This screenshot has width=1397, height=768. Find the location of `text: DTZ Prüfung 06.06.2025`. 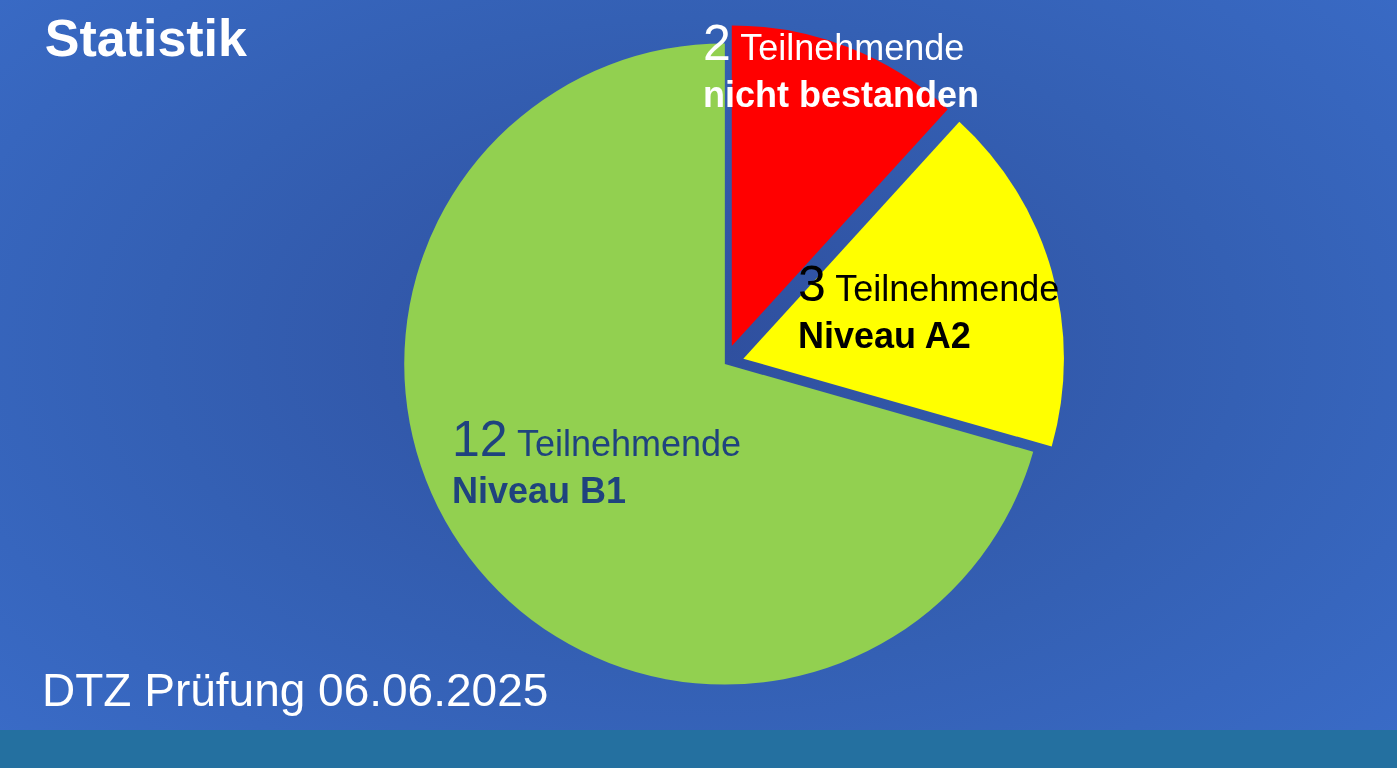

text: DTZ Prüfung 06.06.2025 is located at coordinates (295, 690).